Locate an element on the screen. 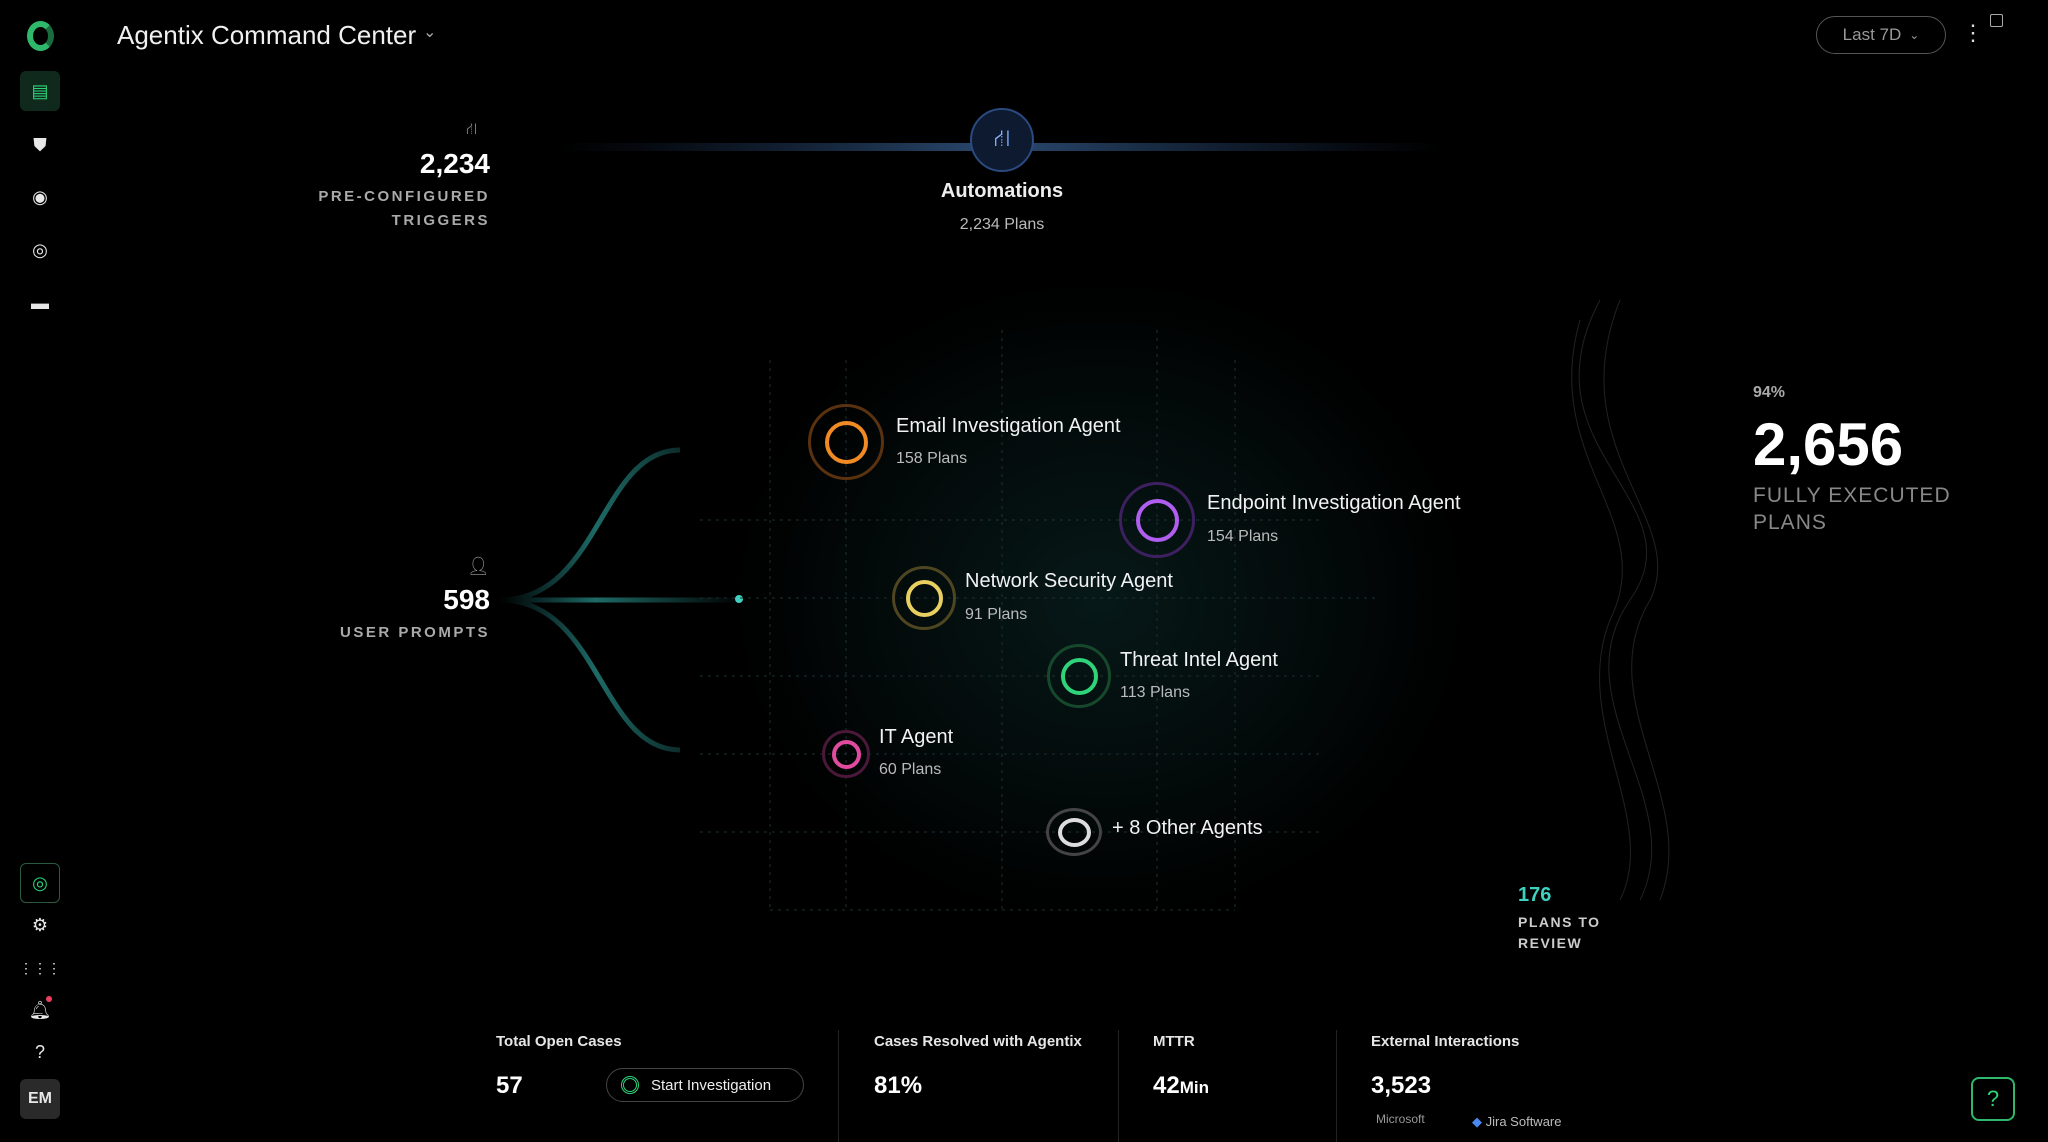  mttr-value: 42Min is located at coordinates (1181, 1086).